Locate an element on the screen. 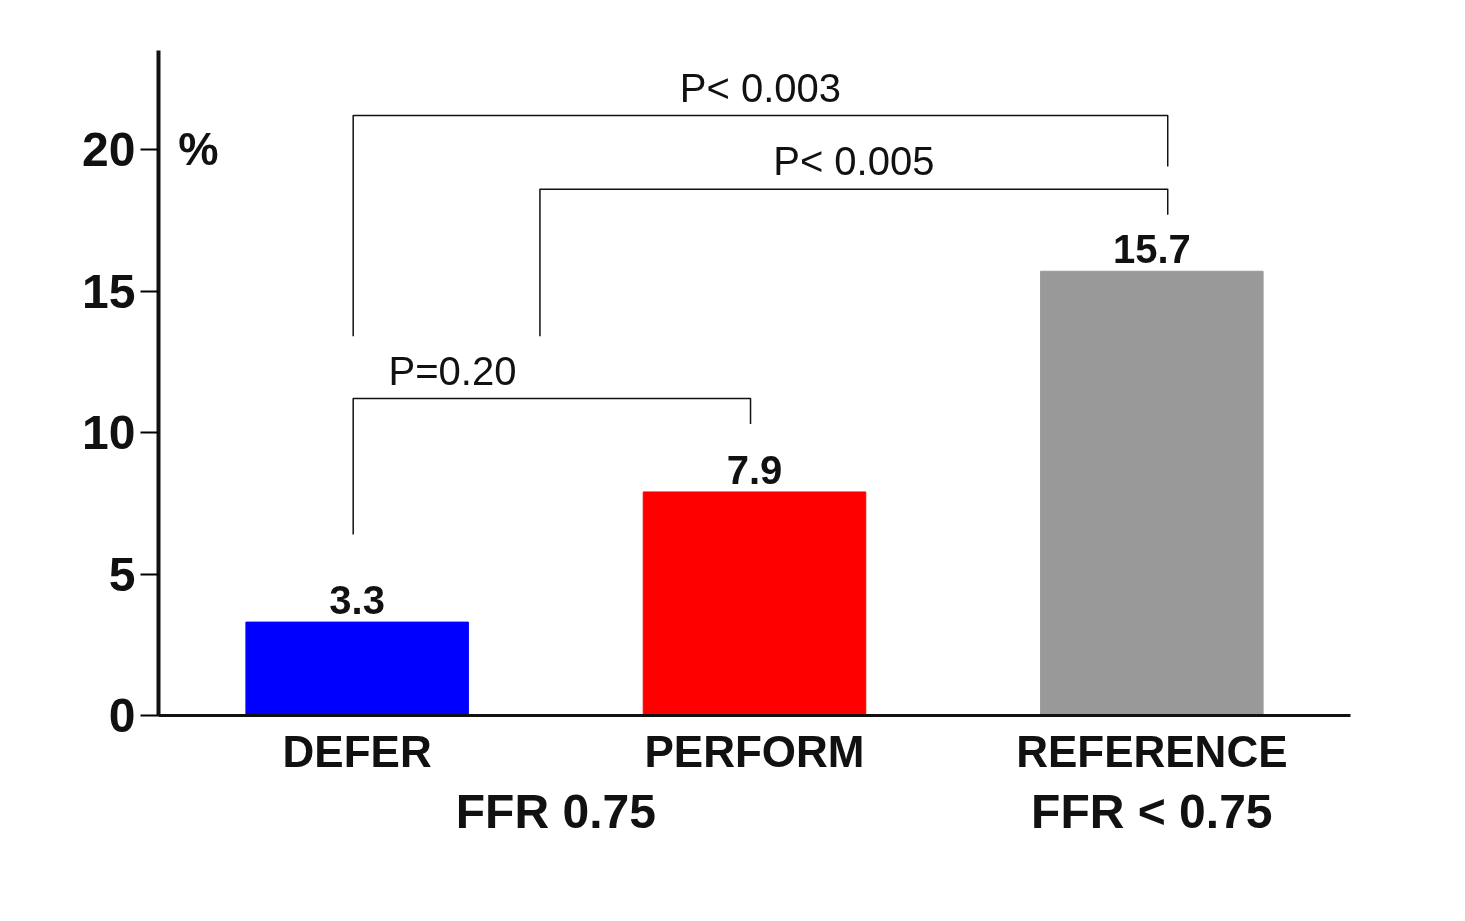 The height and width of the screenshot is (921, 1465). y-axis-title: % is located at coordinates (198, 150).